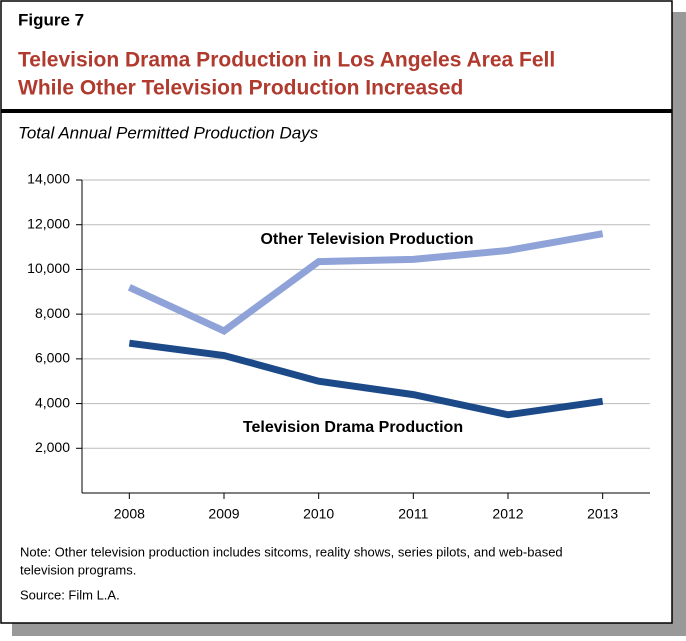 This screenshot has height=641, width=686. What do you see at coordinates (51, 19) in the screenshot?
I see `figure-label: Figure 7` at bounding box center [51, 19].